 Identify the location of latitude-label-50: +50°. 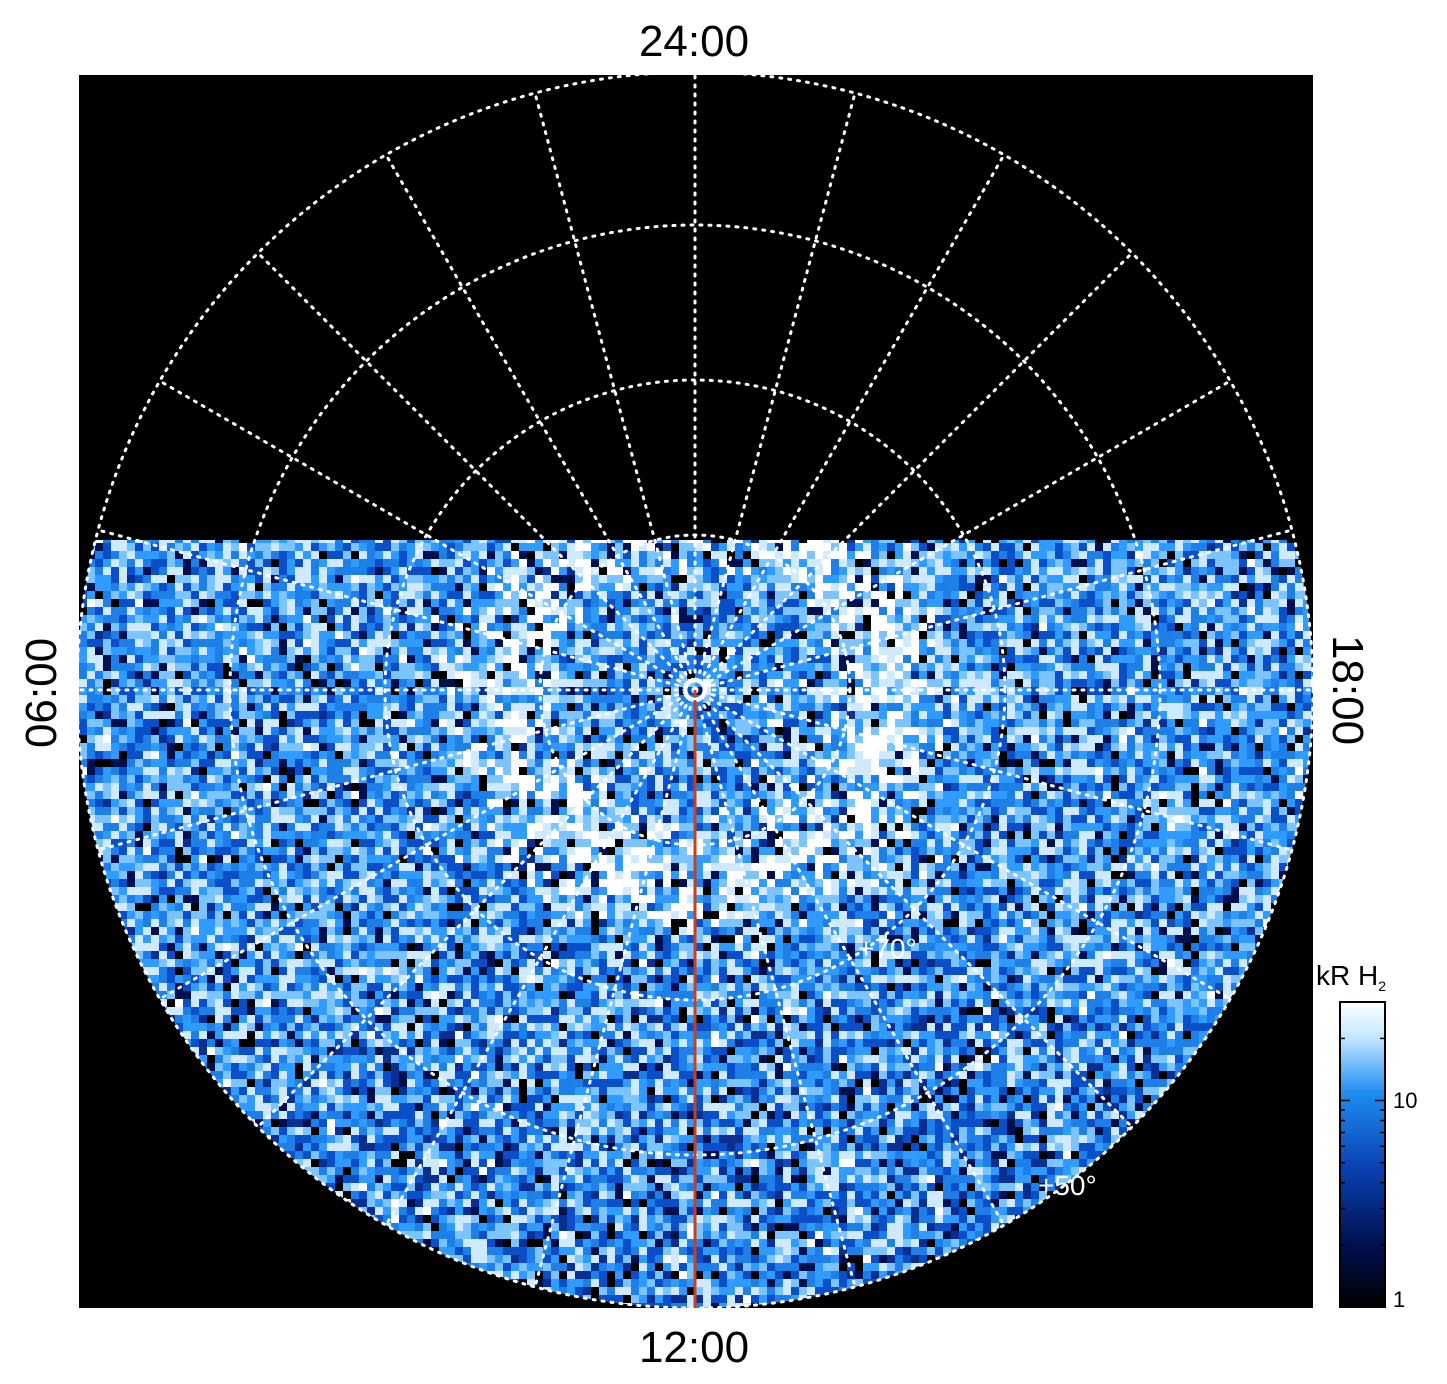
(1067, 1185).